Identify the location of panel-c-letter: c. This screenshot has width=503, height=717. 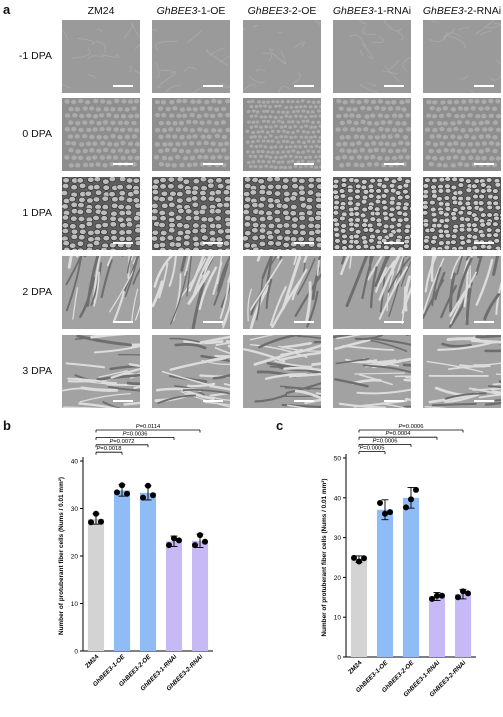
(280, 425).